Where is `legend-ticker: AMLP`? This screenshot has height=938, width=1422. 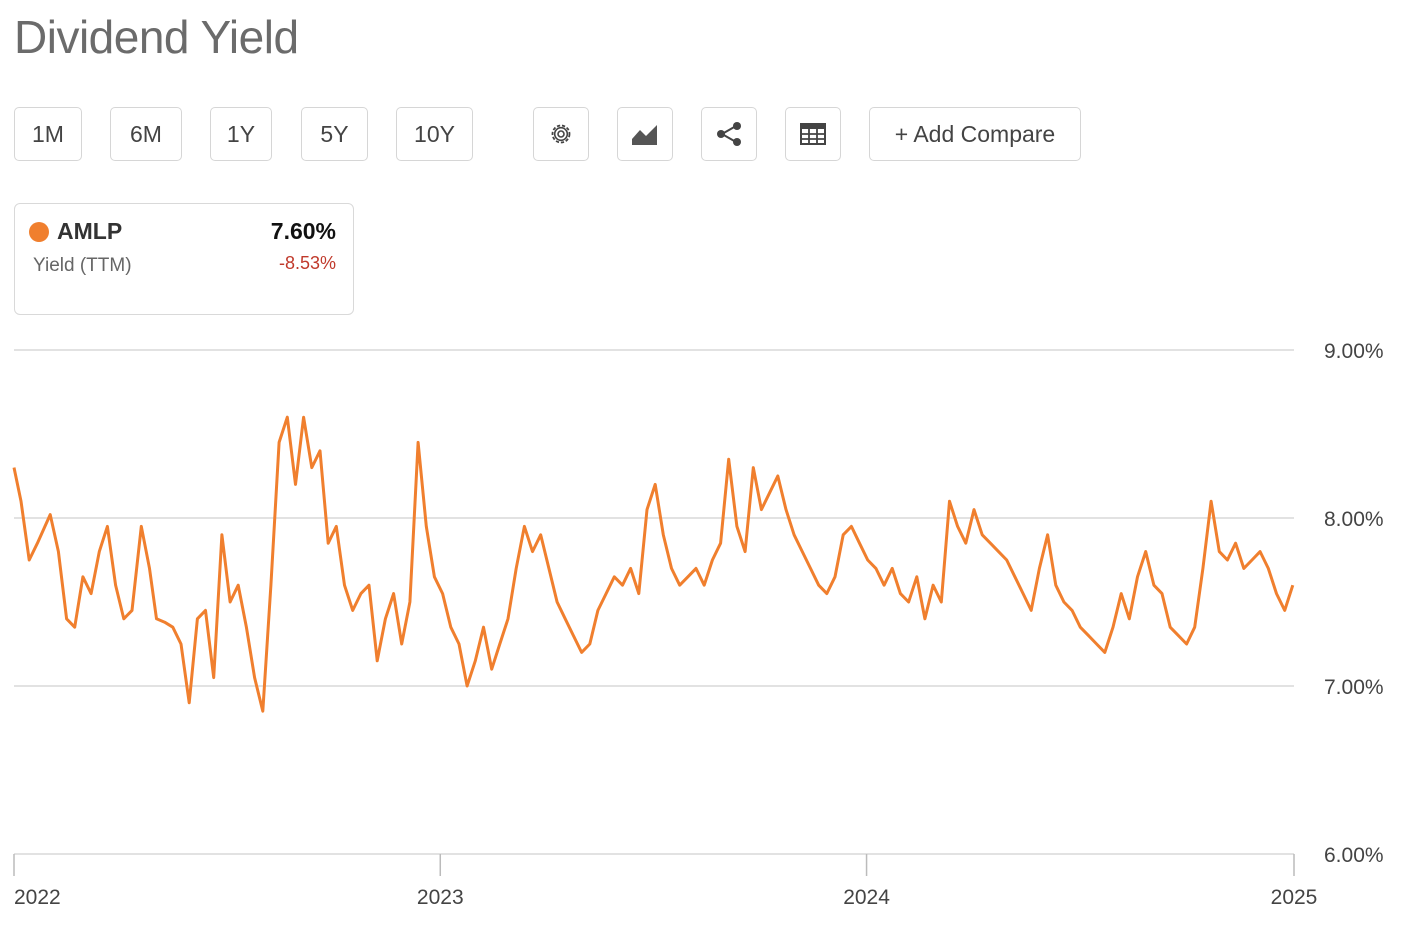
legend-ticker: AMLP is located at coordinates (90, 231).